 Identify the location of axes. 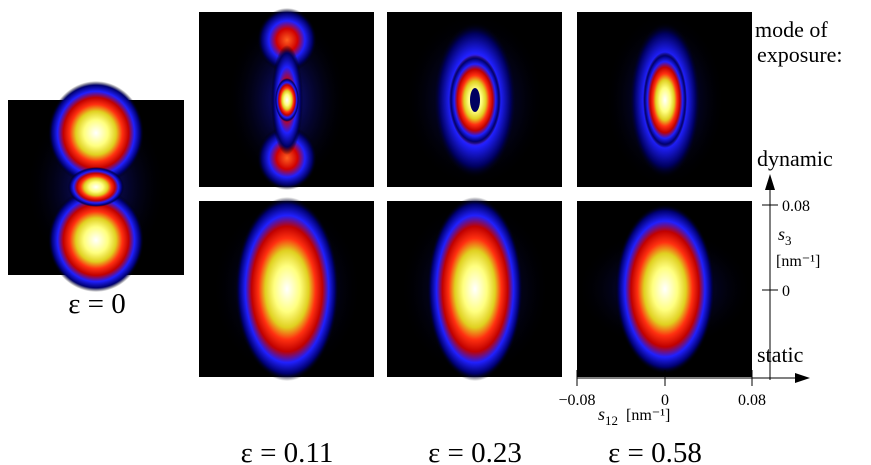
(688, 284).